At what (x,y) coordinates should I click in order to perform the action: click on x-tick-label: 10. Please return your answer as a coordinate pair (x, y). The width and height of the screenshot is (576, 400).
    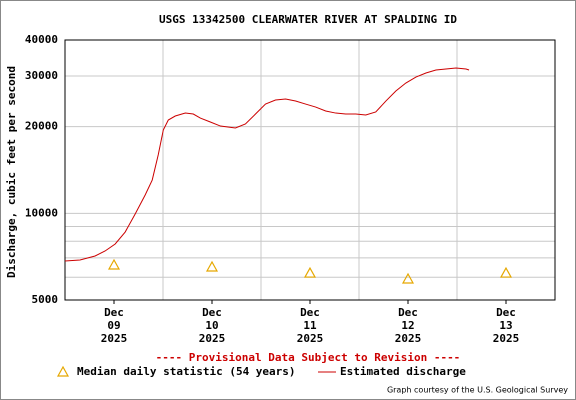
    Looking at the image, I should click on (211, 325).